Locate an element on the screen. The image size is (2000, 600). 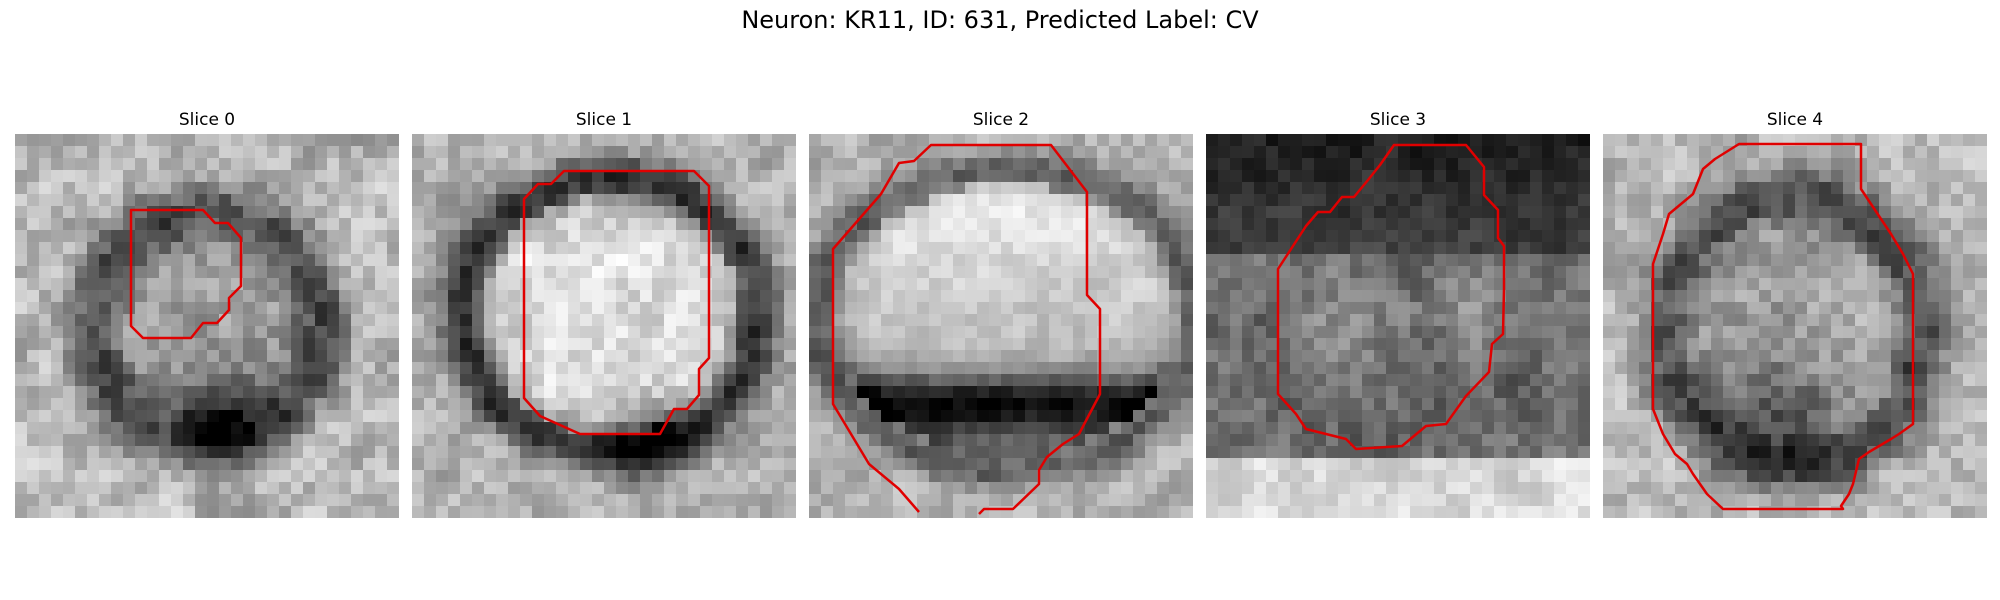
slice-4-image is located at coordinates (1795, 326).